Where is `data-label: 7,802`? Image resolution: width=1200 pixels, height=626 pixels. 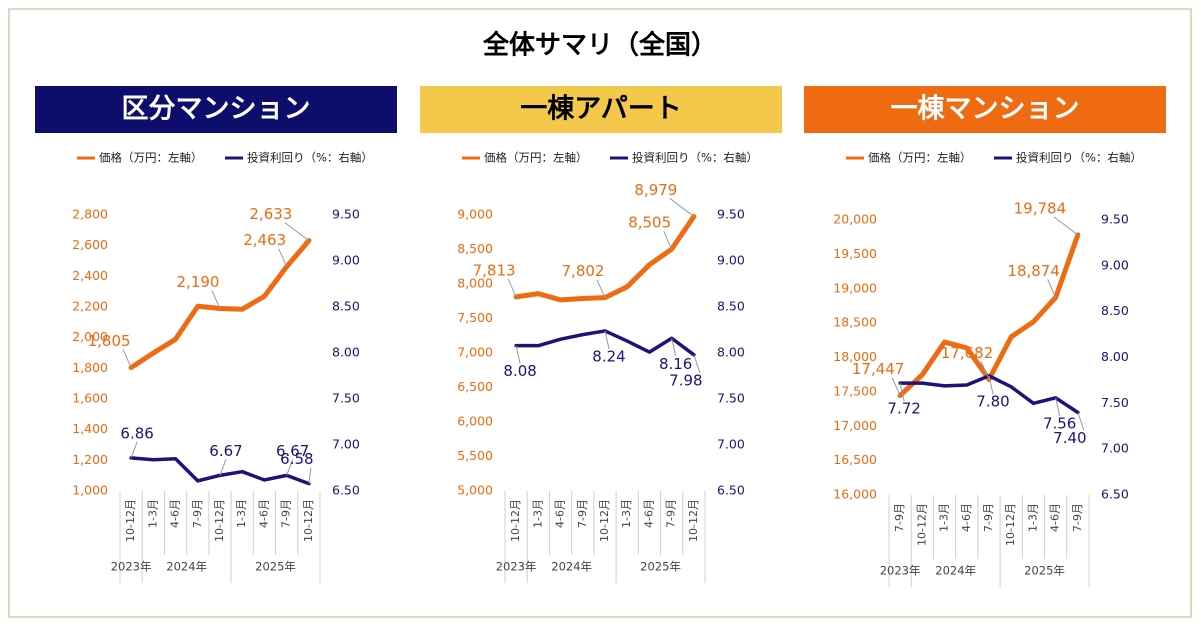
data-label: 7,802 is located at coordinates (583, 271).